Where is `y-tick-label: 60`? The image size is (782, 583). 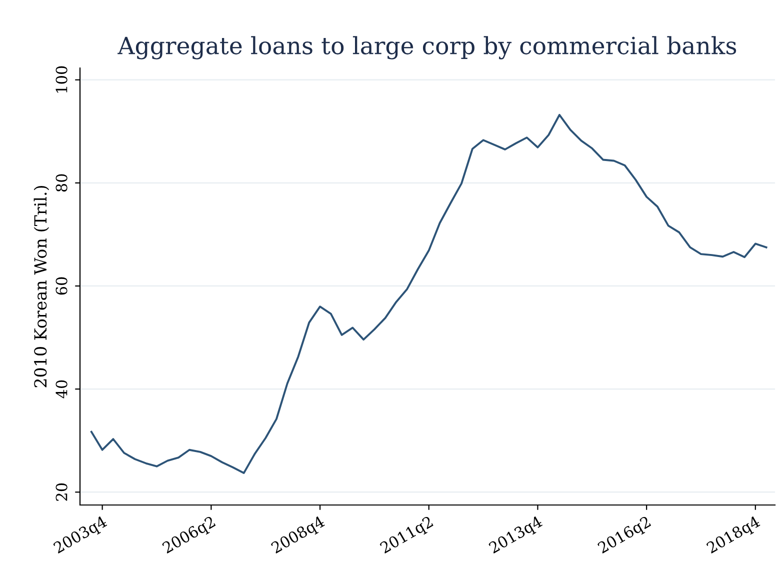
y-tick-label: 60 is located at coordinates (62, 286).